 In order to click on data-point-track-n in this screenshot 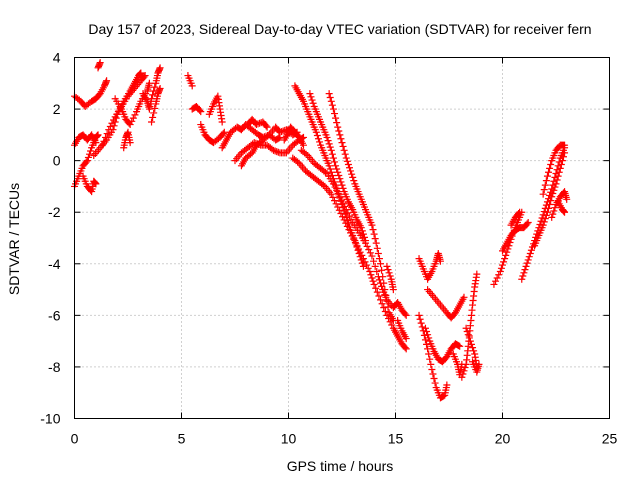, I will do `click(223, 134)`.